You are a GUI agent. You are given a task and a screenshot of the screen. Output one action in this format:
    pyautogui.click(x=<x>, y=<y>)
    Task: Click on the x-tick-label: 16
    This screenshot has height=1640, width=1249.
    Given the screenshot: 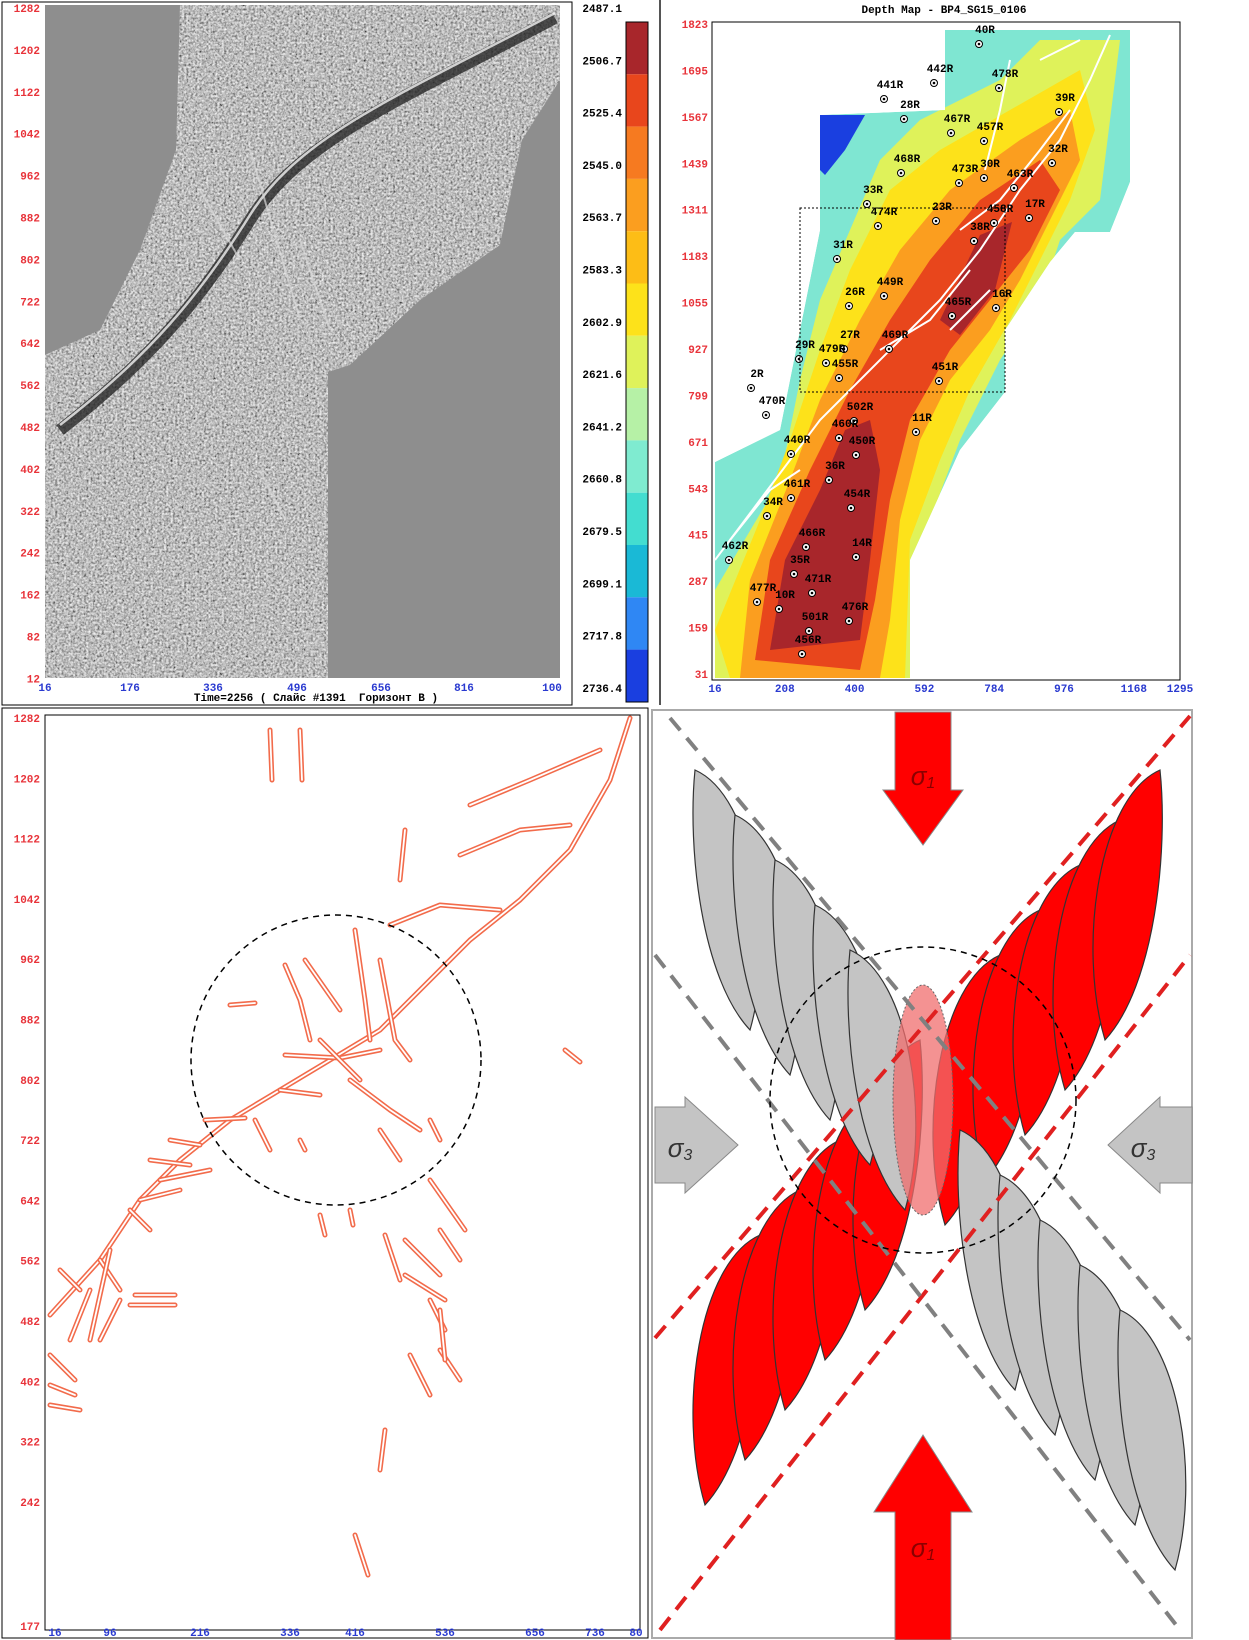 What is the action you would take?
    pyautogui.click(x=54, y=1634)
    